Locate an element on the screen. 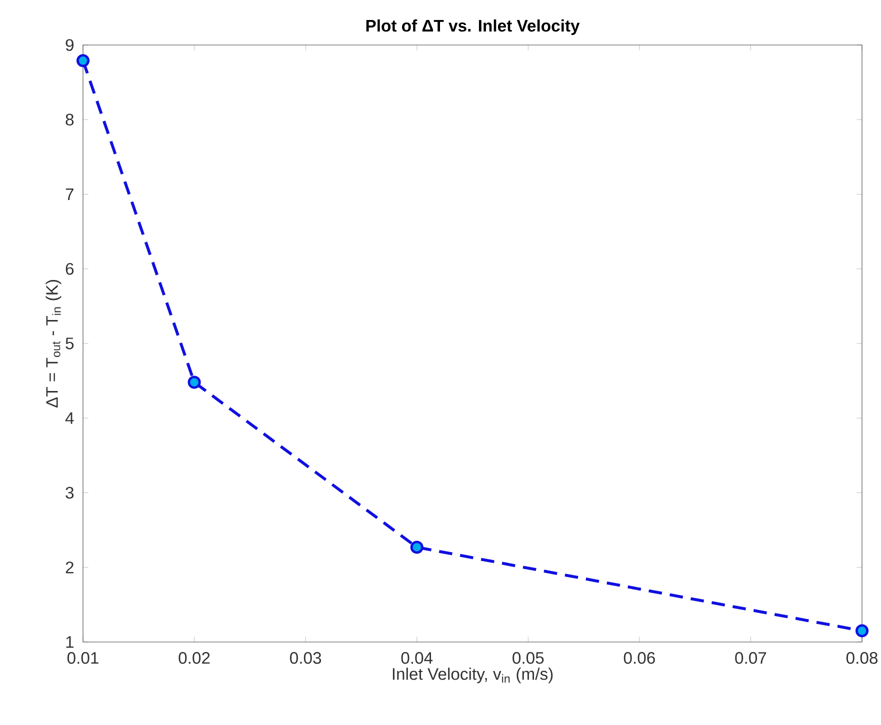  x-tick-label: 0.06 is located at coordinates (639, 658).